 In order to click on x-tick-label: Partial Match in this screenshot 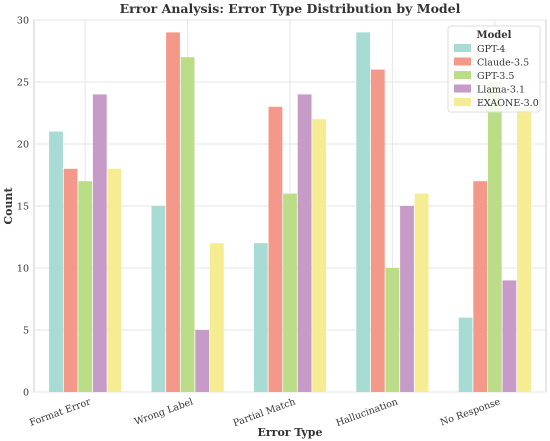, I will do `click(264, 412)`.